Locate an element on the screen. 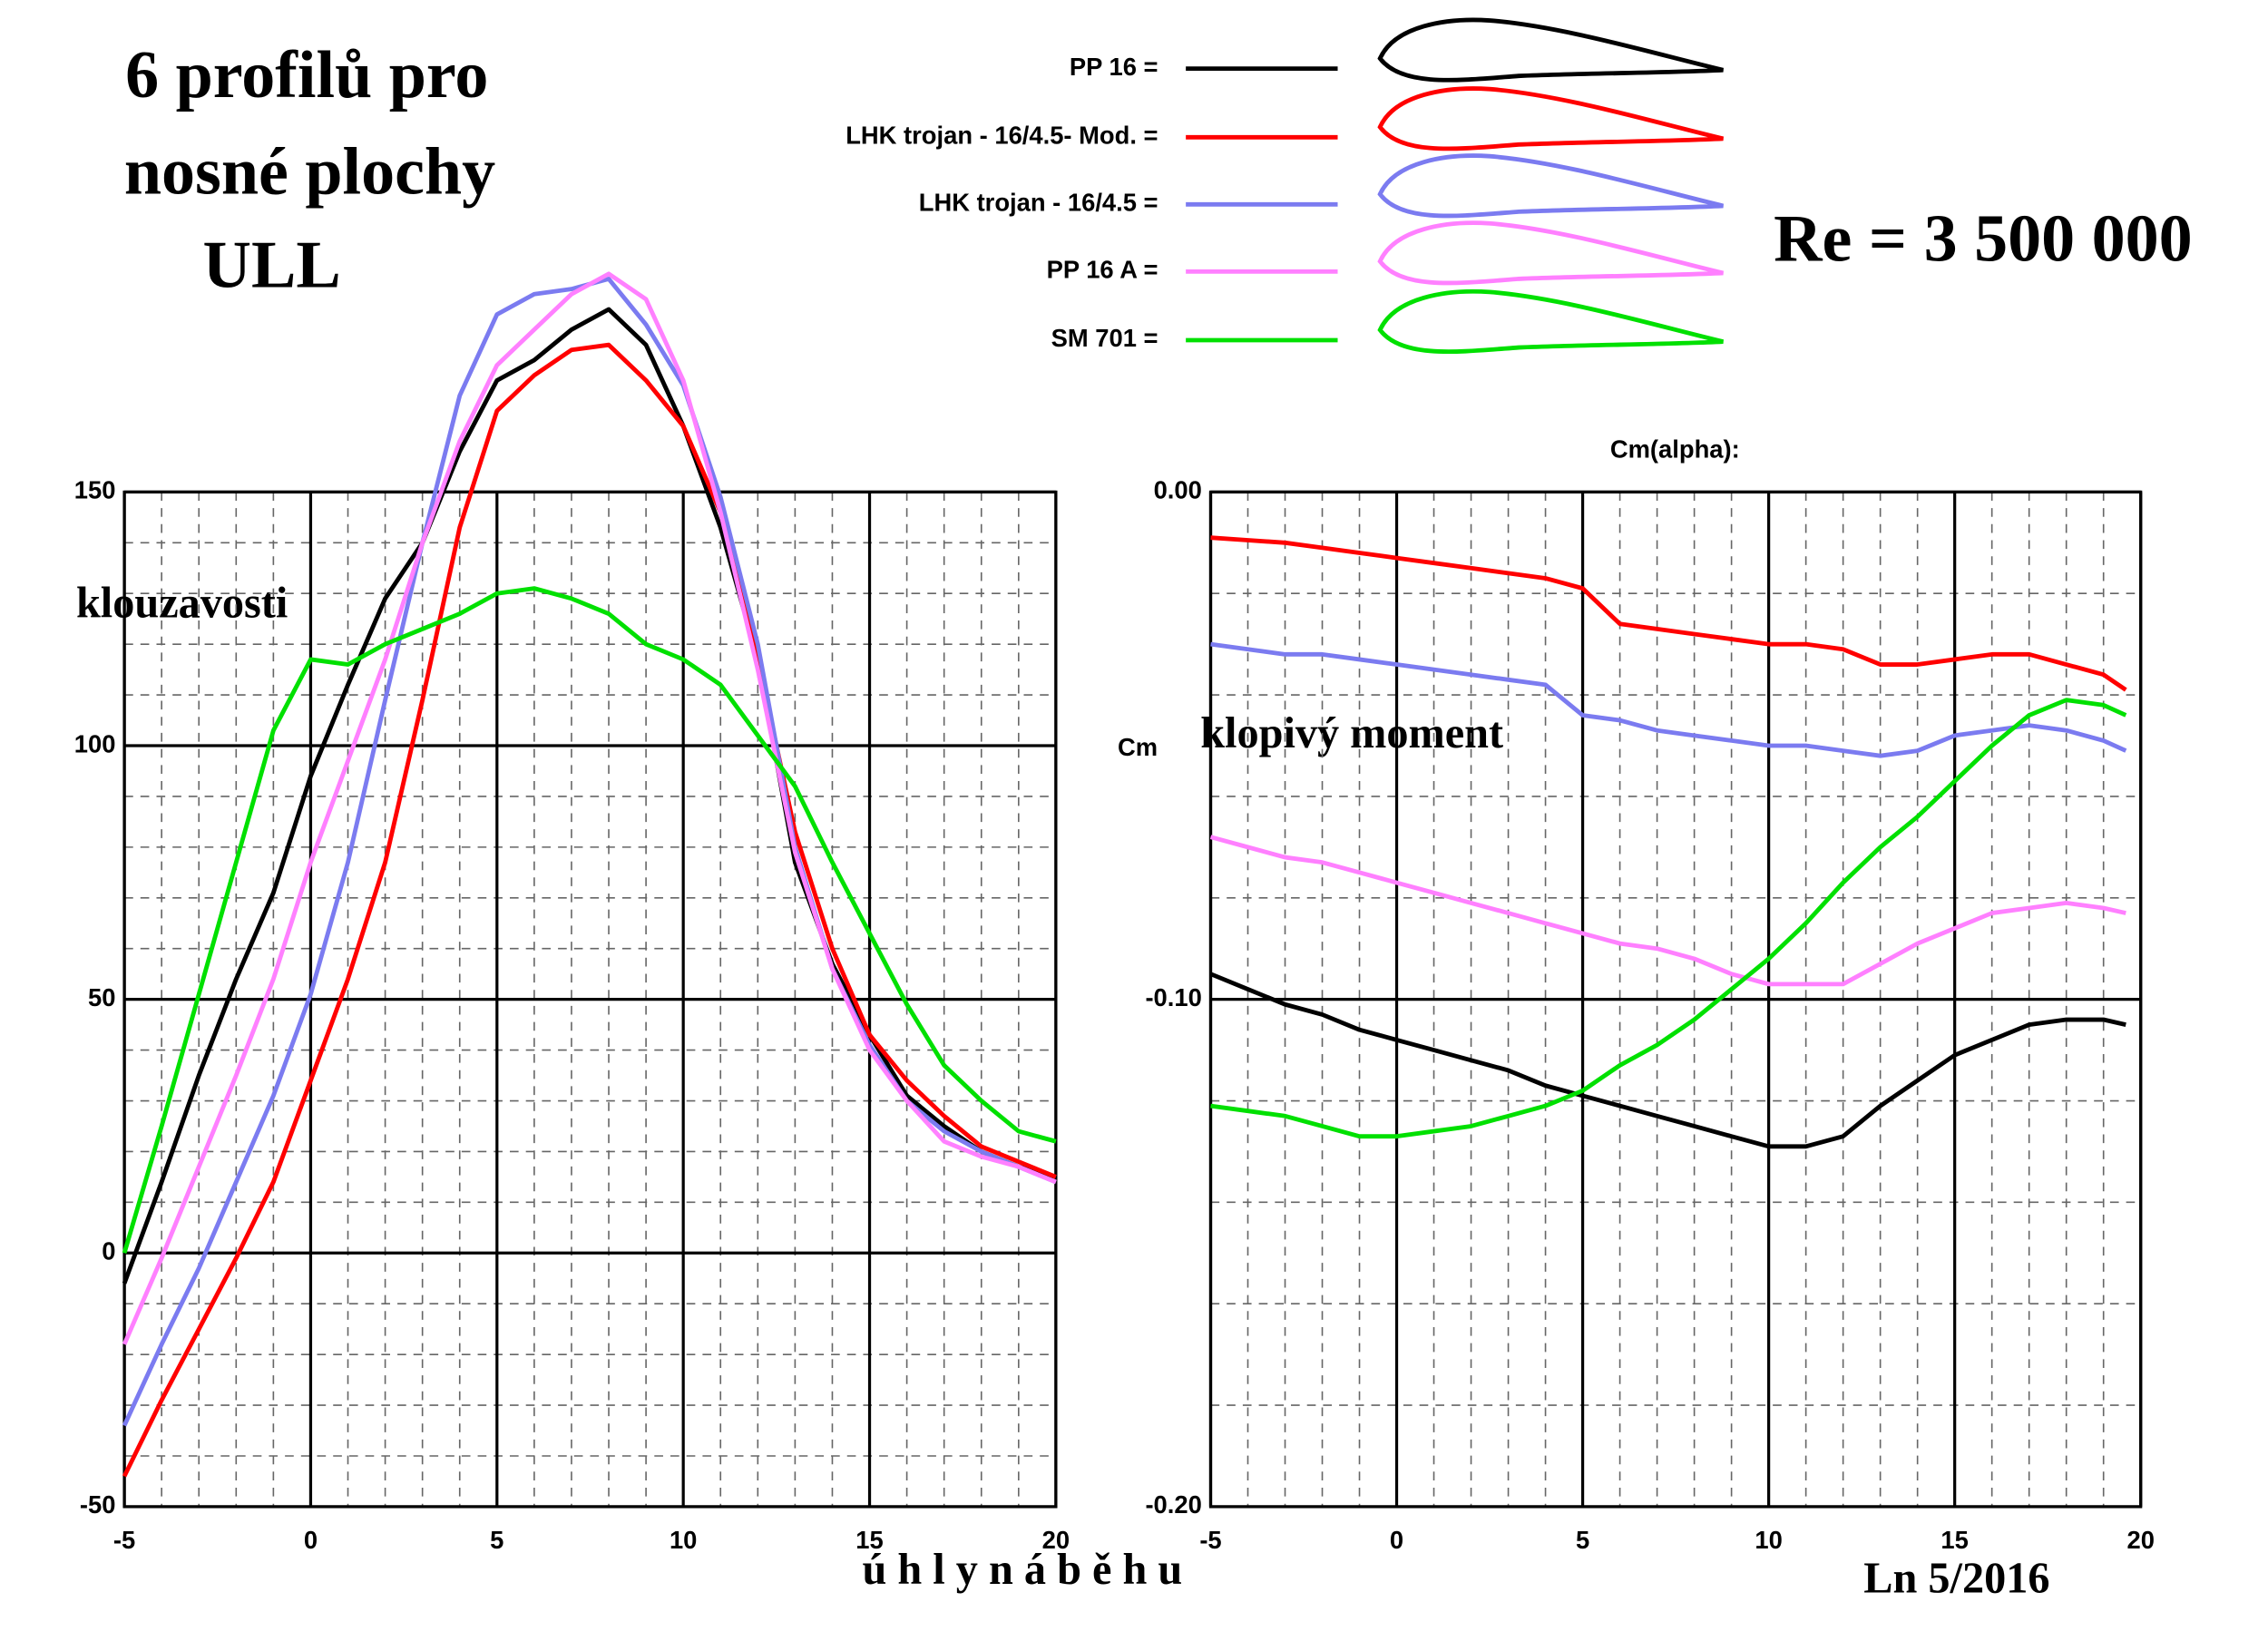 The width and height of the screenshot is (2268, 1641). y-tick-label: -0.20 is located at coordinates (1173, 1504).